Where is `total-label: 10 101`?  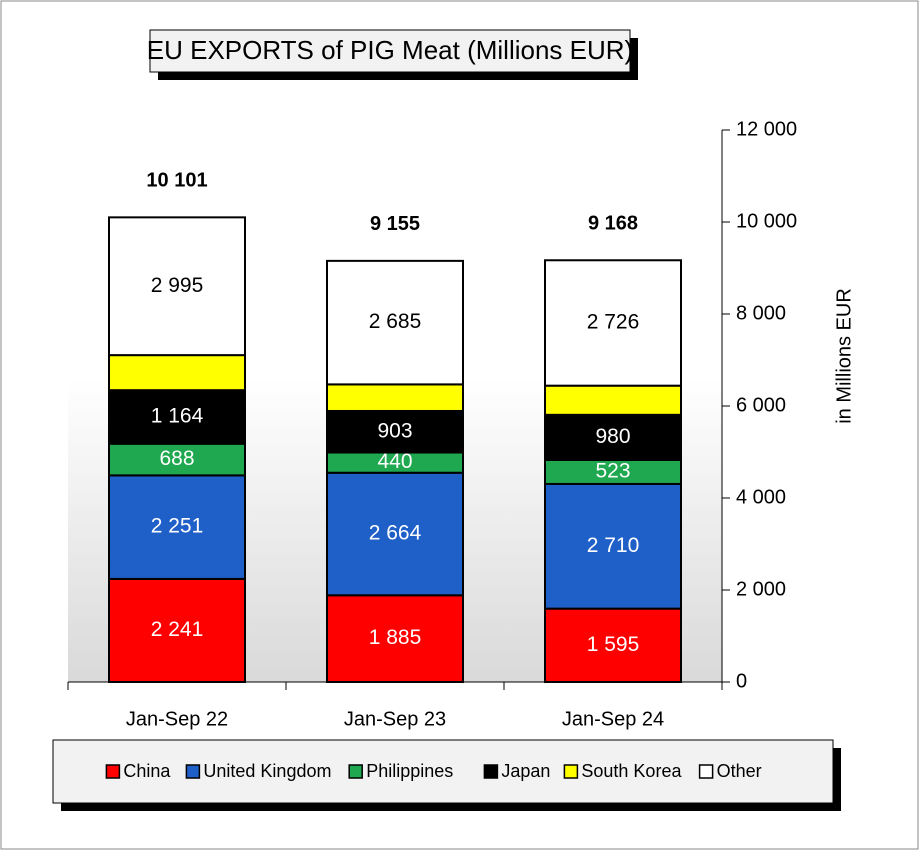 total-label: 10 101 is located at coordinates (176, 181).